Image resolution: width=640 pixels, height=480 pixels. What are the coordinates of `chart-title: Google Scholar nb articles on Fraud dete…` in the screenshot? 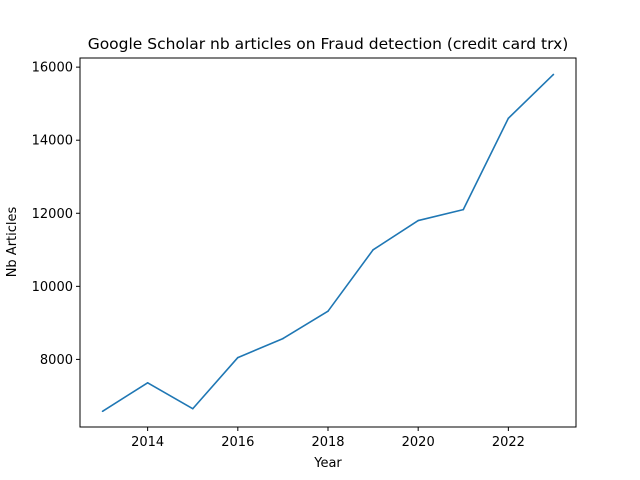 It's located at (328, 44).